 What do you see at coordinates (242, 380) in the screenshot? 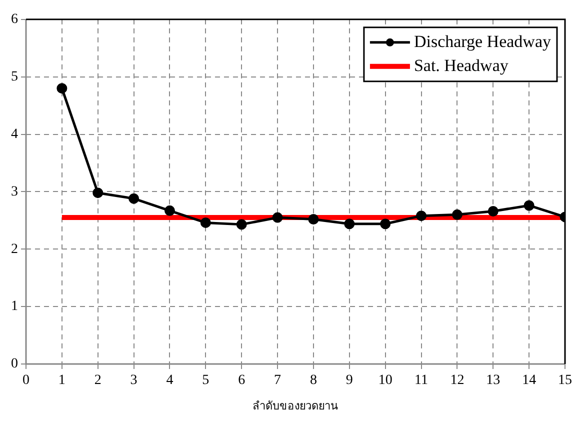
I see `x-tick-label: 6` at bounding box center [242, 380].